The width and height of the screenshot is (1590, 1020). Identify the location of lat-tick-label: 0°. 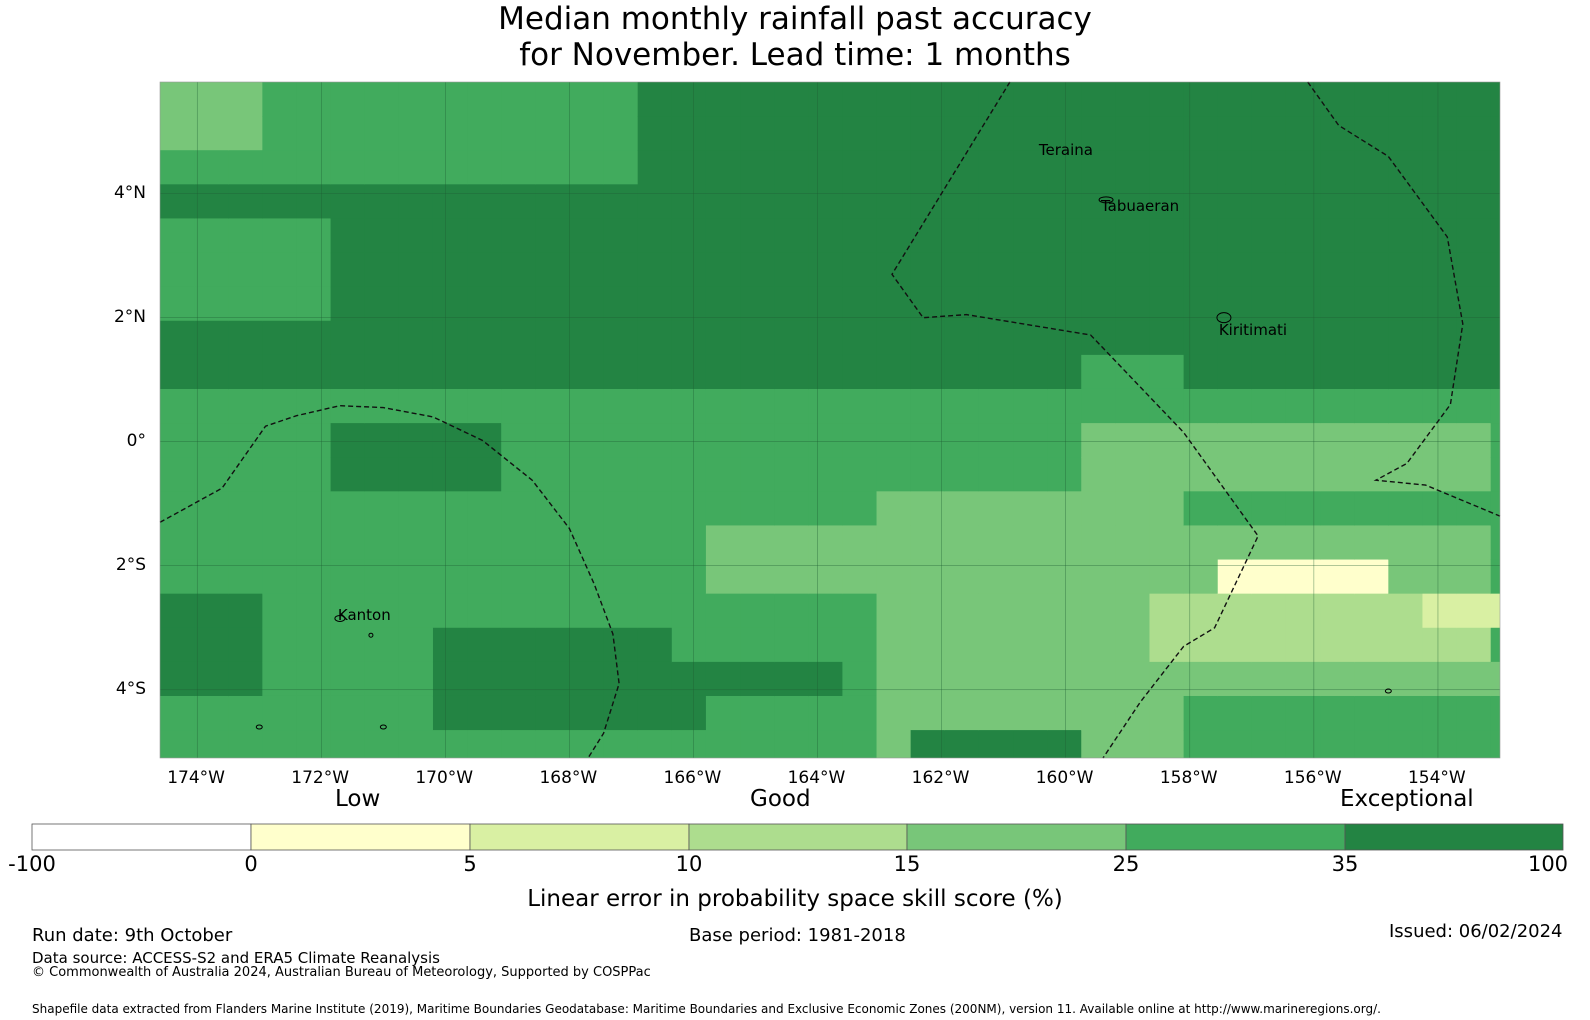
(136, 440).